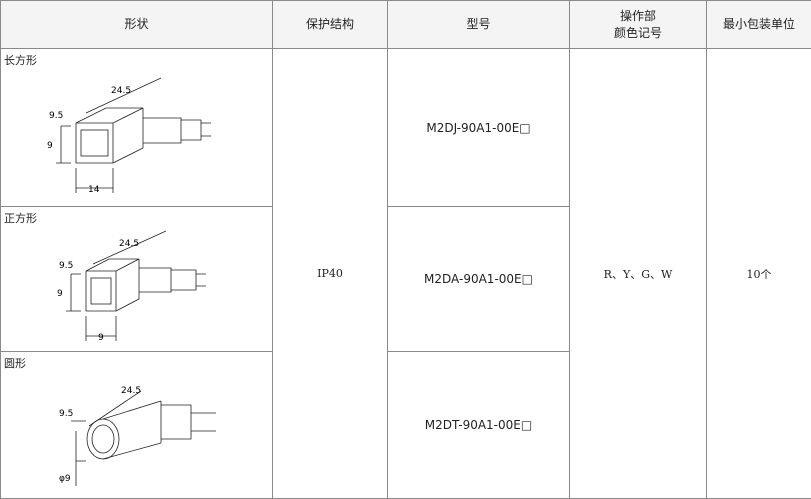 Image resolution: width=811 pixels, height=499 pixels. Describe the element at coordinates (94, 190) in the screenshot. I see `dim-label: 14` at that location.